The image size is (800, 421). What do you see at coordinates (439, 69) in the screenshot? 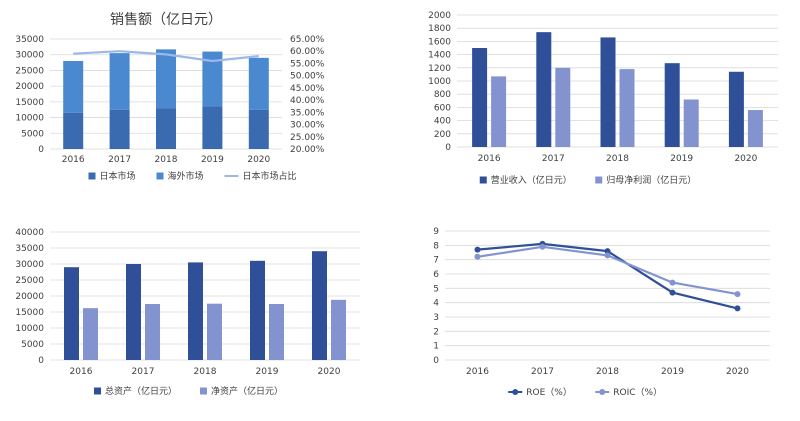
I see `chart2-y-tick-label: 1200` at bounding box center [439, 69].